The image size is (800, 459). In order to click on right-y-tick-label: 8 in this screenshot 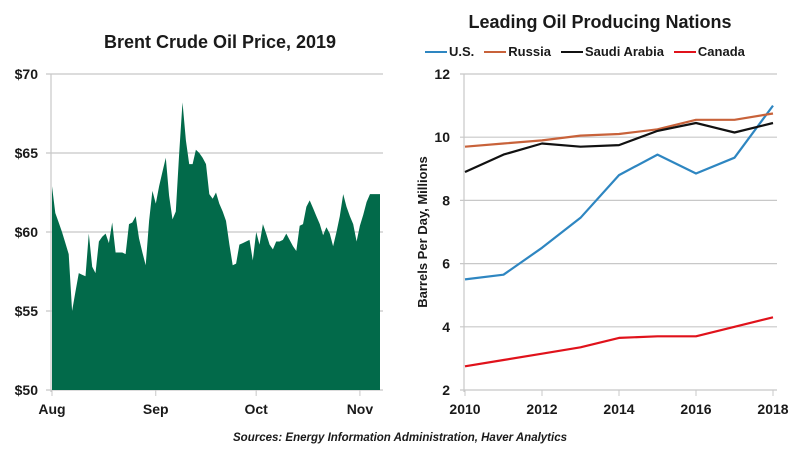, I will do `click(446, 200)`.